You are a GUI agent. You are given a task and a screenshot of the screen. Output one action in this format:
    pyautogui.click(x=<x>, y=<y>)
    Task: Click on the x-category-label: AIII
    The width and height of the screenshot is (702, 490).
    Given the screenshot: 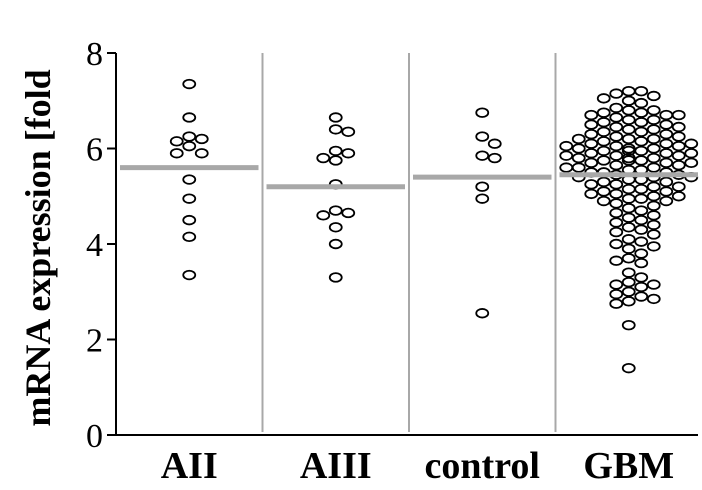 What is the action you would take?
    pyautogui.click(x=336, y=466)
    